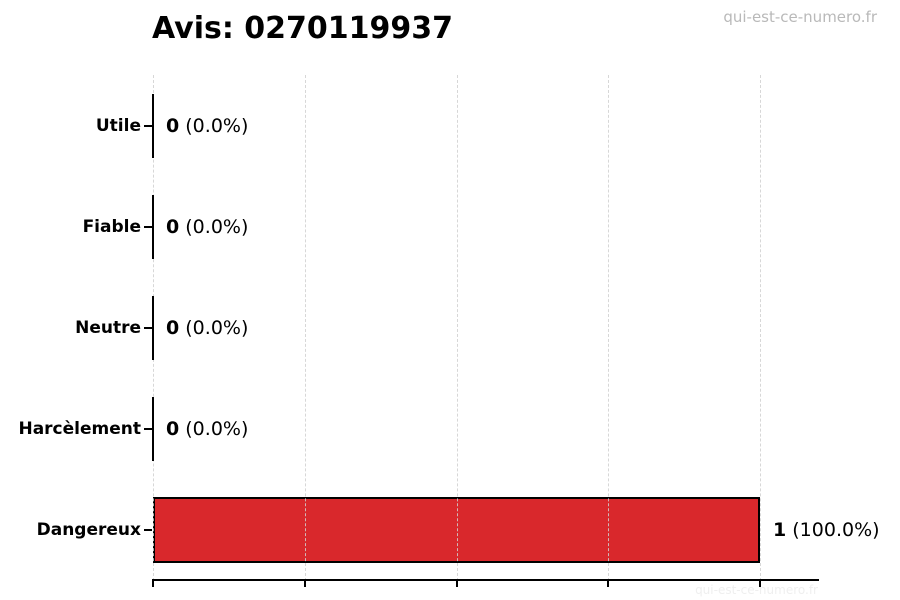 The height and width of the screenshot is (600, 900). What do you see at coordinates (111, 226) in the screenshot?
I see `category-label: Fiable` at bounding box center [111, 226].